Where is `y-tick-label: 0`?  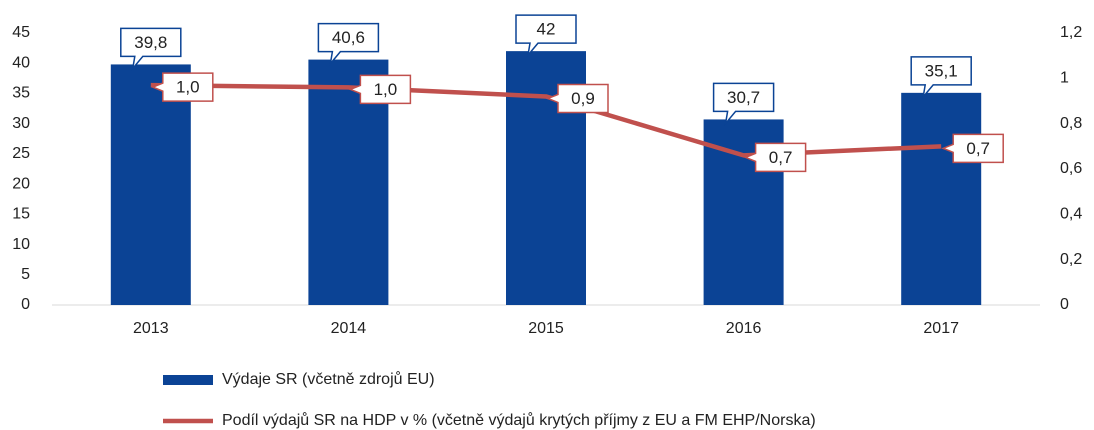
y-tick-label: 0 is located at coordinates (25, 304).